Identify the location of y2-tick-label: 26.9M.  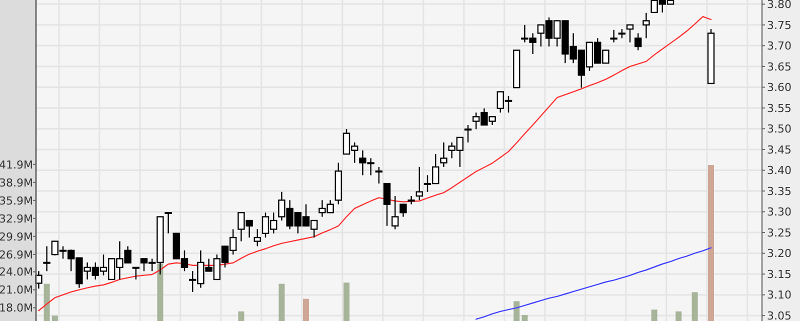
(16, 255).